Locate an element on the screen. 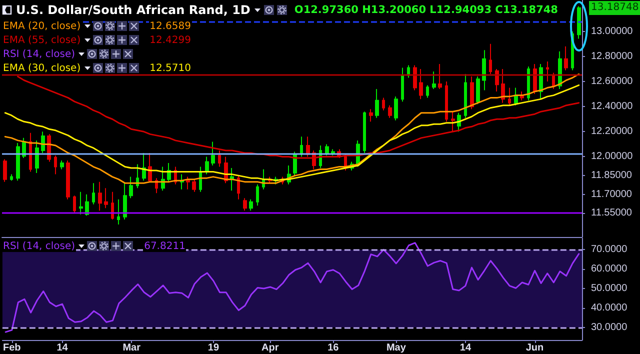 This screenshot has height=354, width=640. y-tick-label: 11.70000 is located at coordinates (611, 194).